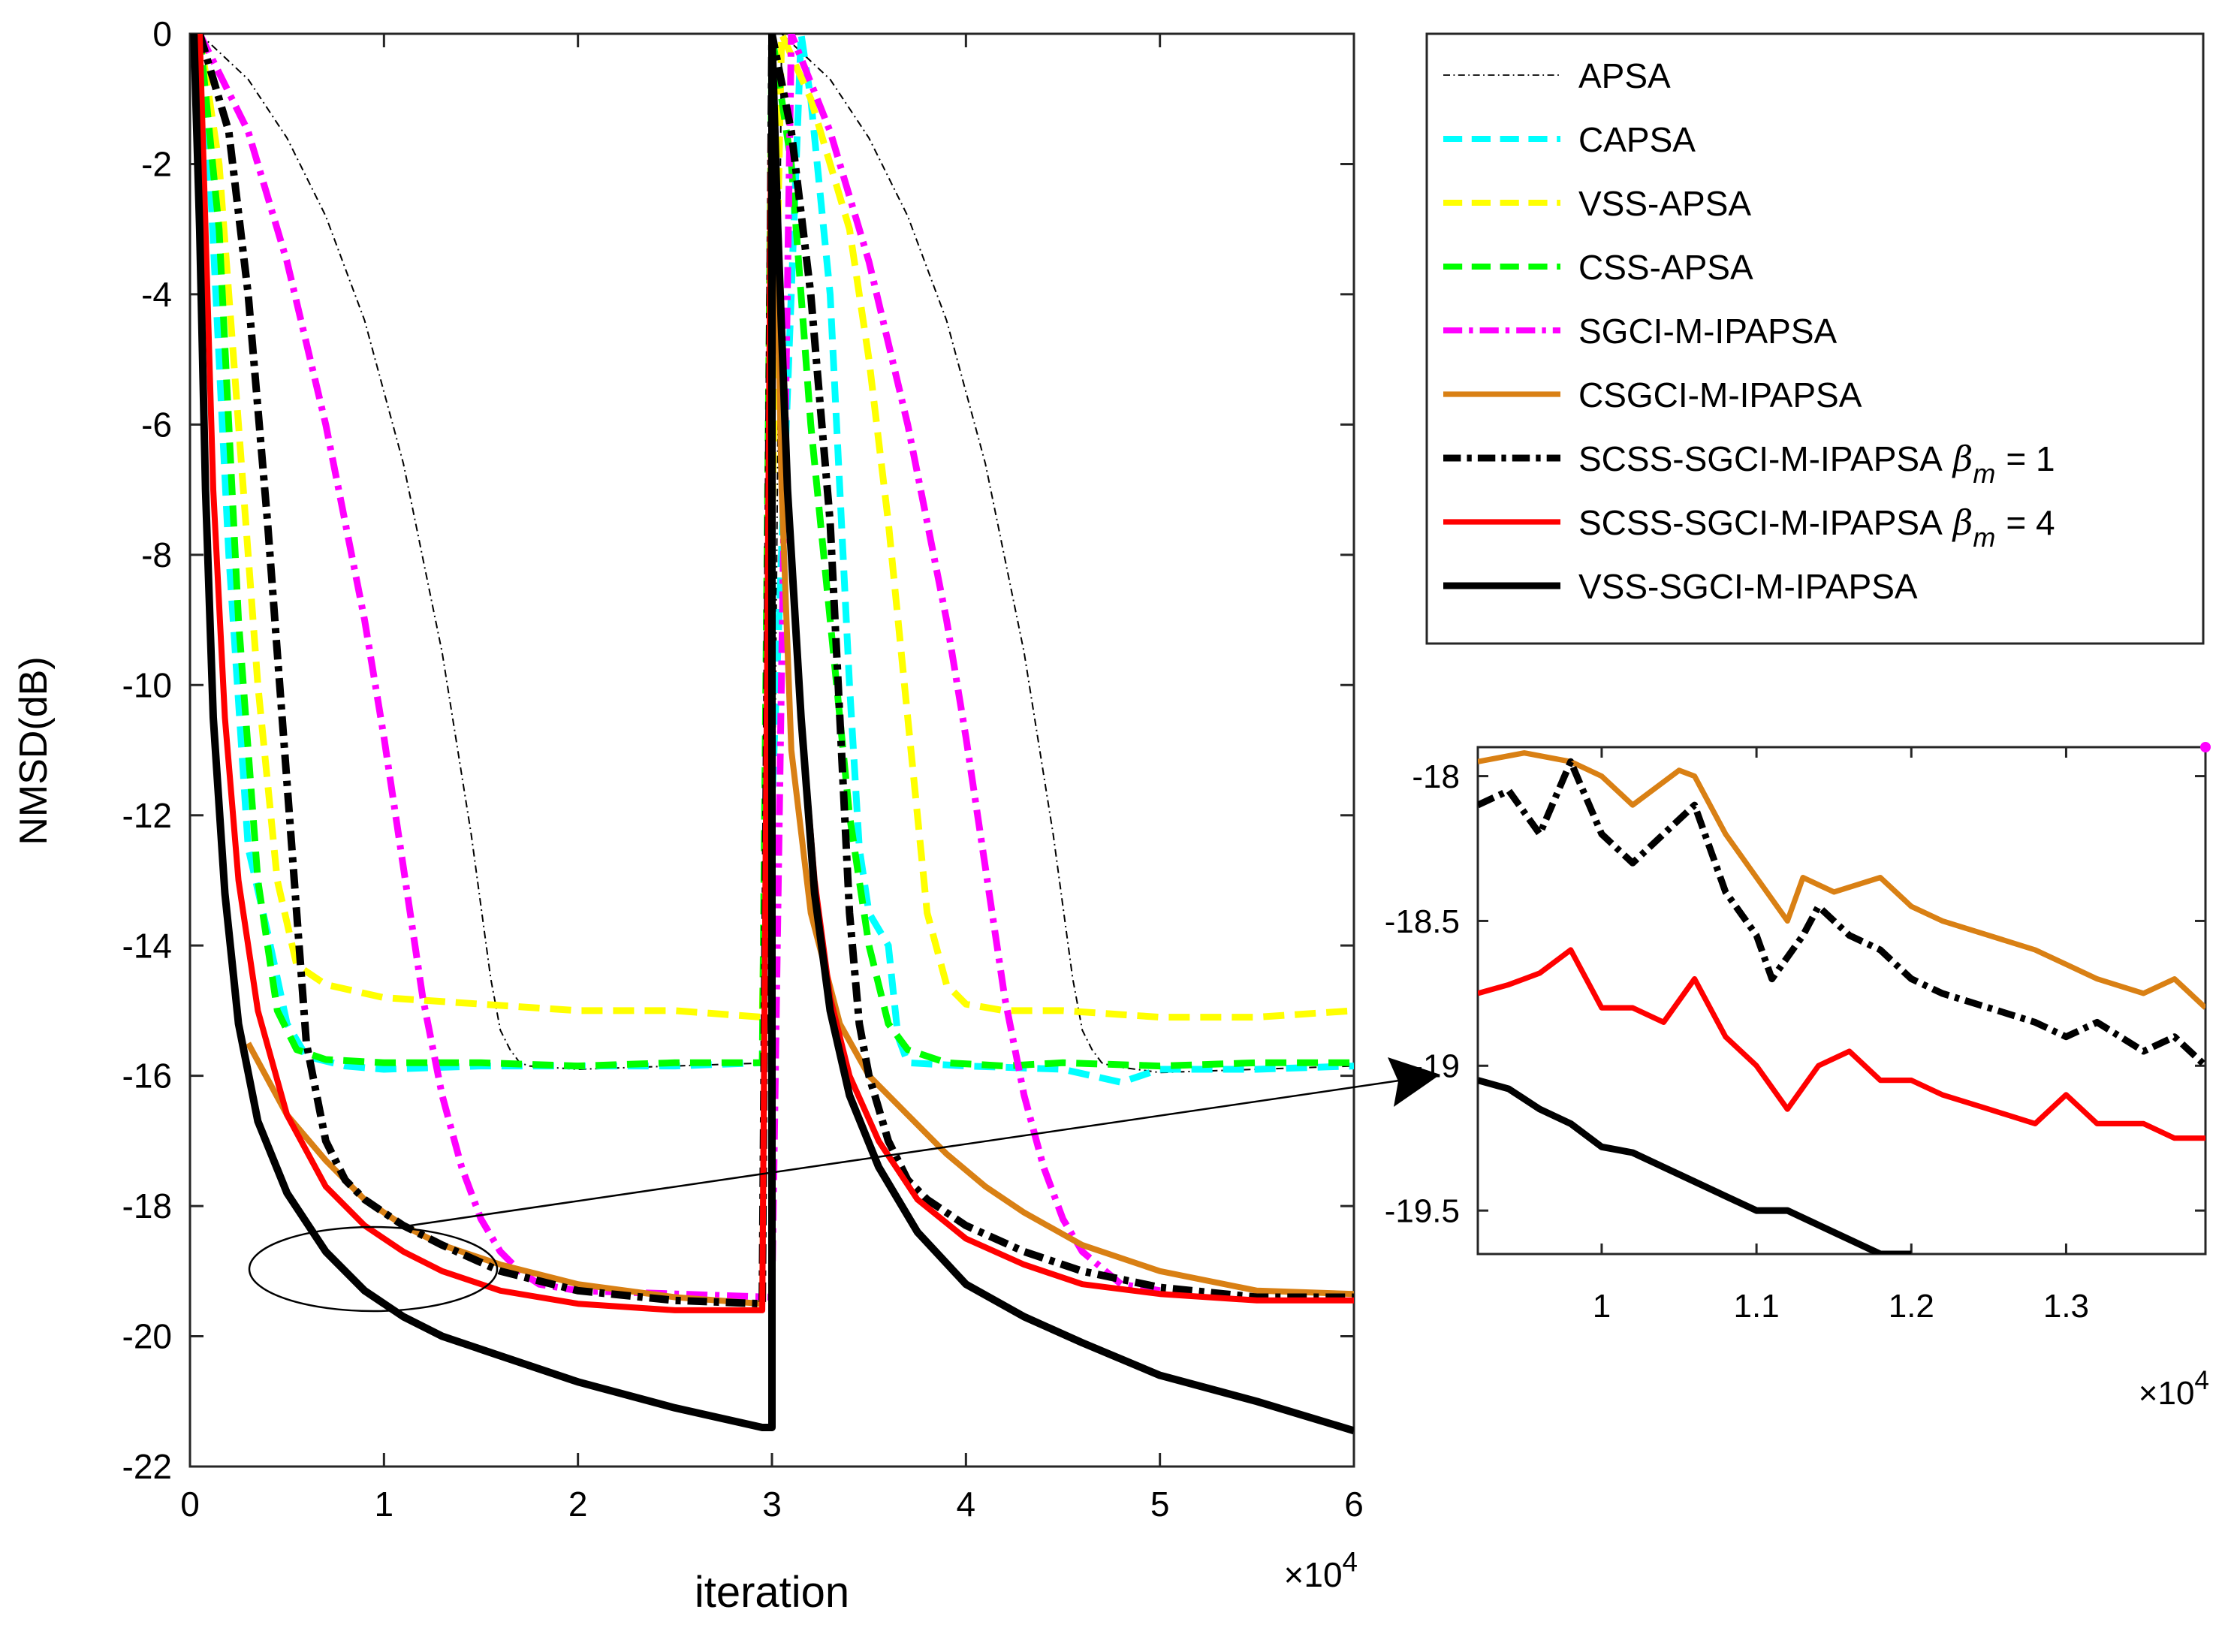 The image size is (2231, 1652). I want to click on main-y-tick-label: -14, so click(147, 945).